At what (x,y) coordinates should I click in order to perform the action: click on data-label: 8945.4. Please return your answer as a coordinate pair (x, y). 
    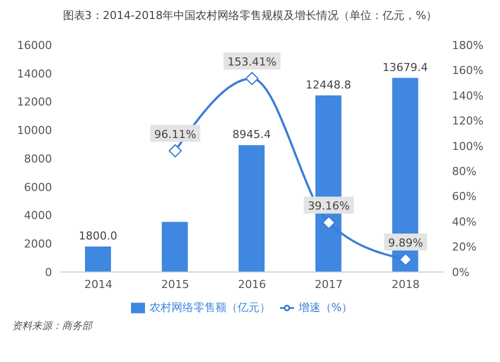
    Looking at the image, I should click on (251, 135).